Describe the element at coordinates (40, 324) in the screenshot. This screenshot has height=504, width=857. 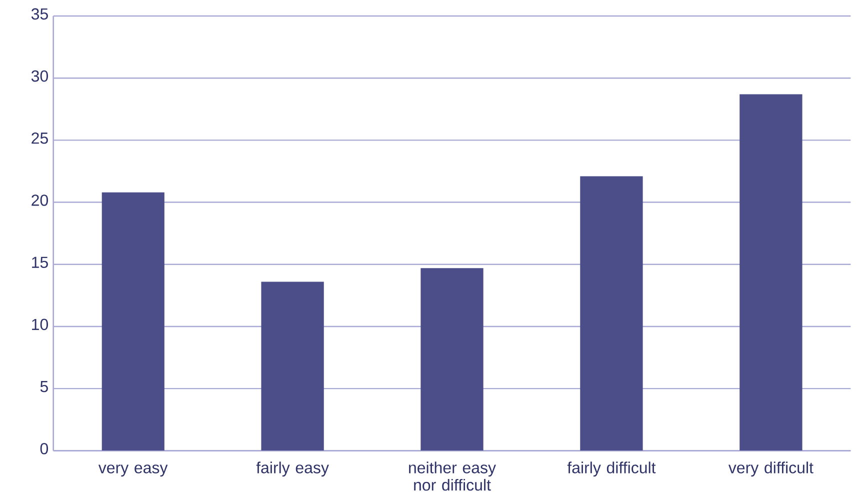
I see `y-tick-label: 10` at that location.